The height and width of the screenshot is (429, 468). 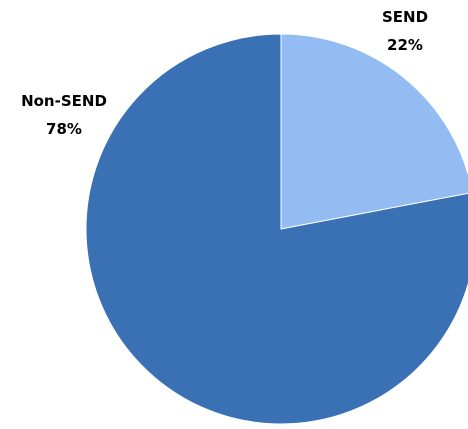 I want to click on slice-value-label-non-send: 78%, so click(x=64, y=129).